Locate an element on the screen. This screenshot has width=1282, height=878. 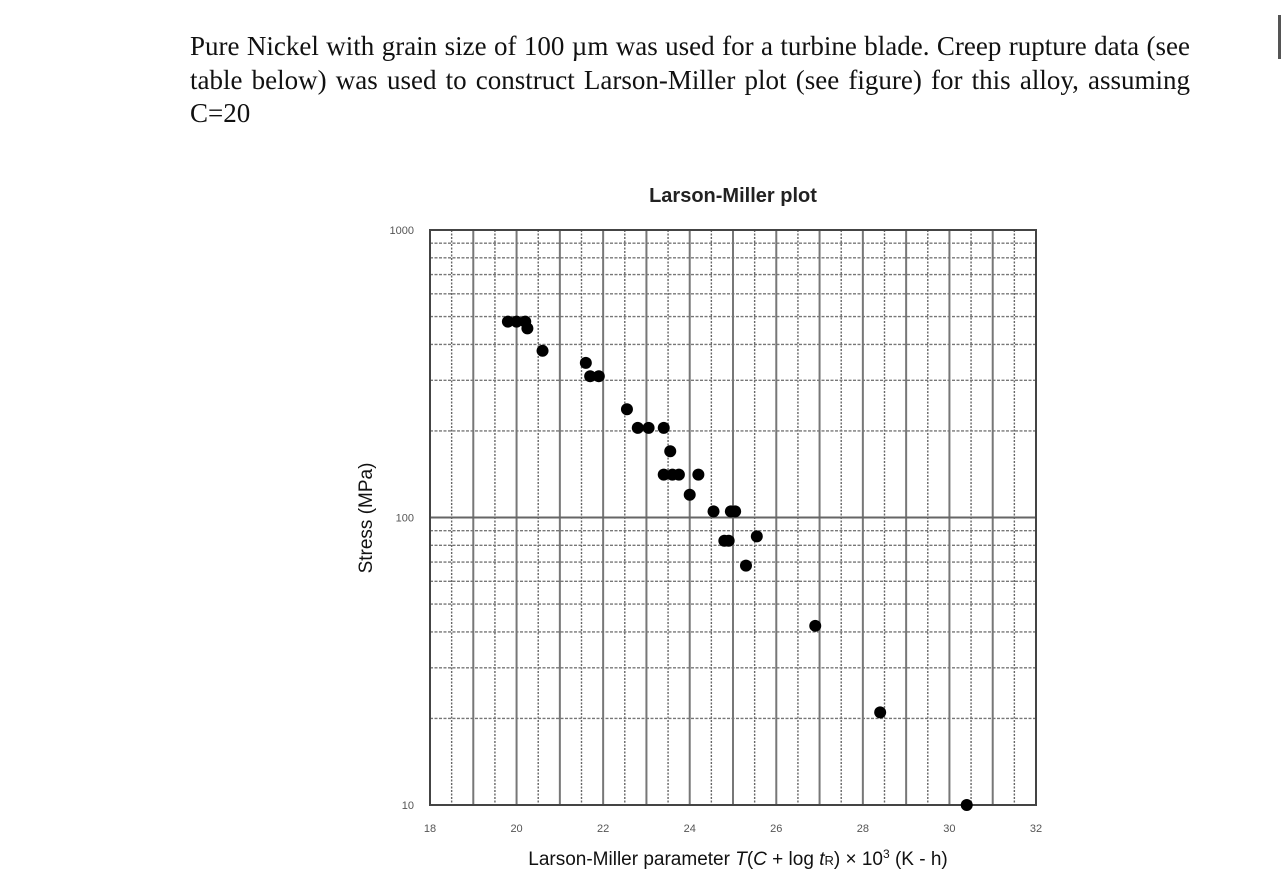
x-tick-label: 22 is located at coordinates (603, 829).